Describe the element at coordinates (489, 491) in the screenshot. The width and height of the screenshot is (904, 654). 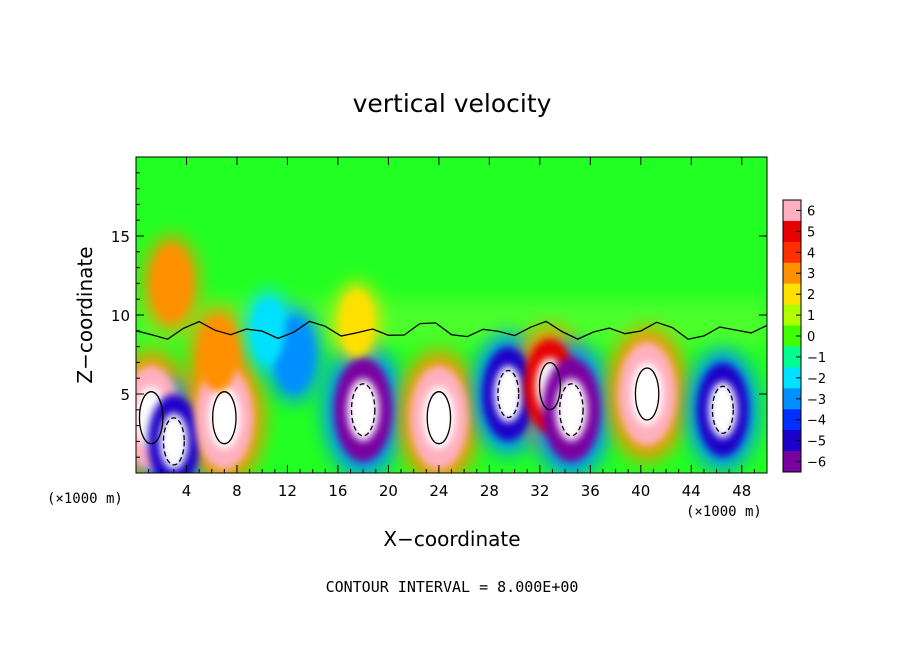
I see `x-tick-label: 28` at that location.